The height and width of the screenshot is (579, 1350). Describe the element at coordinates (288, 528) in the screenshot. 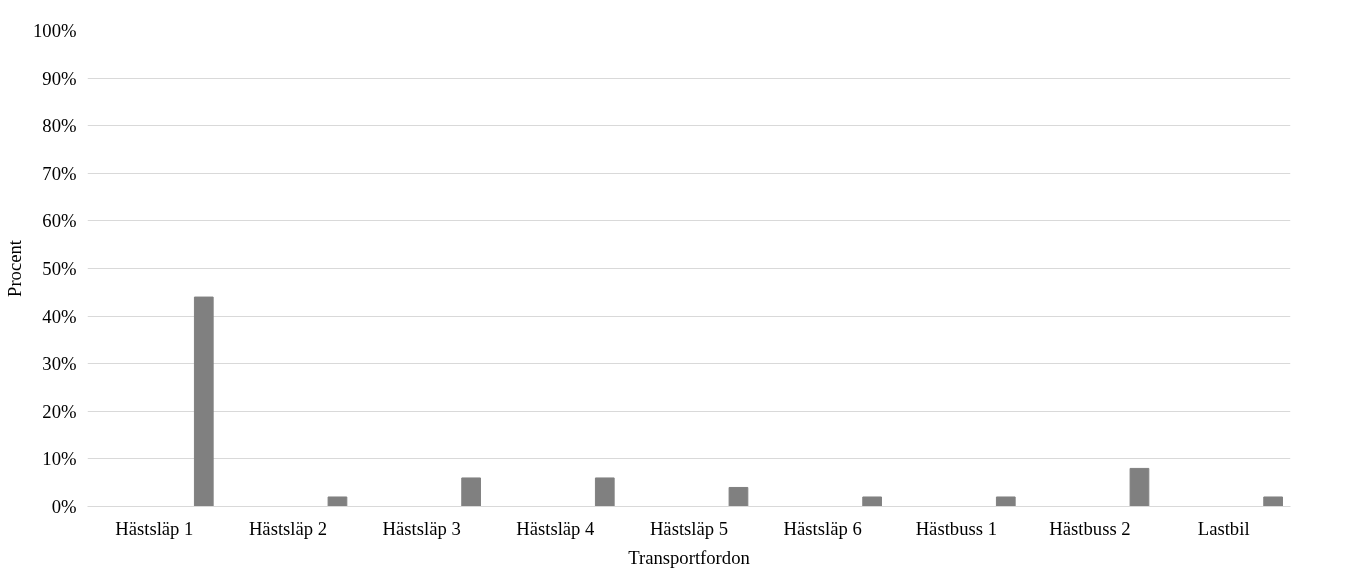

I see `x-tick-label: Hästsläp 2` at that location.